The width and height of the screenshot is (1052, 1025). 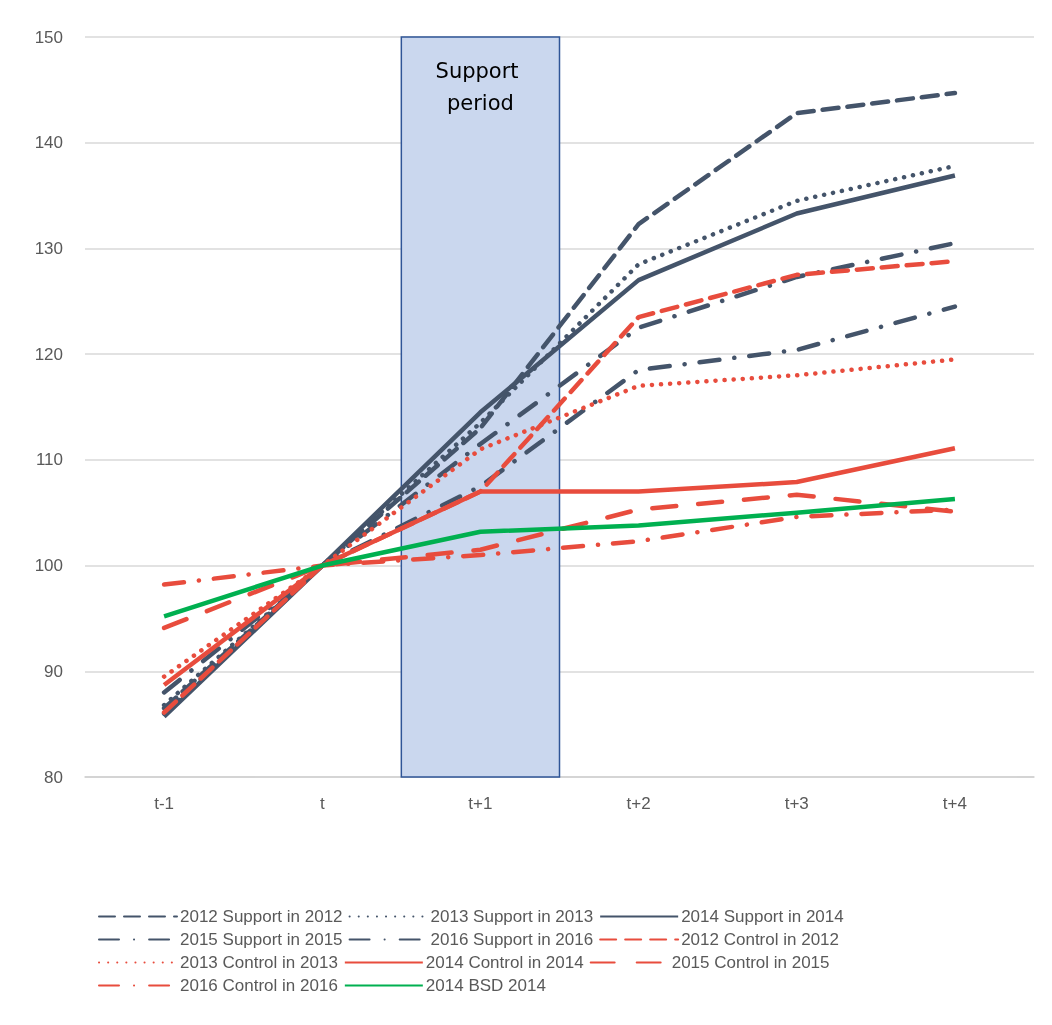 I want to click on y-tick-label: 80, so click(x=53, y=777).